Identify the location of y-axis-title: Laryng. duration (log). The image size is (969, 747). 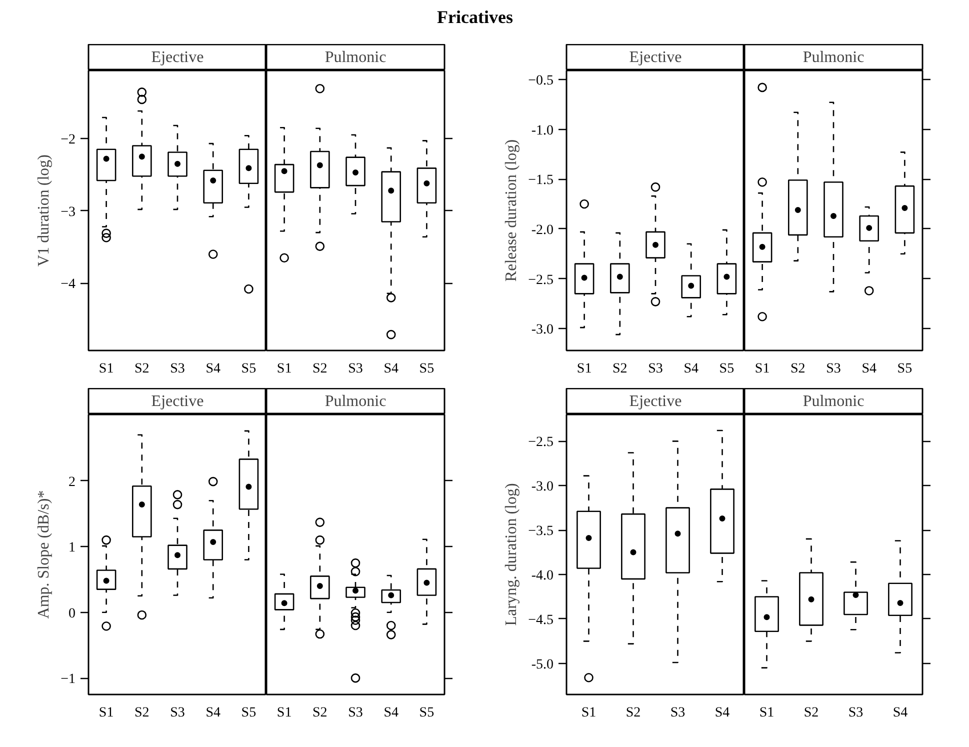
(511, 554).